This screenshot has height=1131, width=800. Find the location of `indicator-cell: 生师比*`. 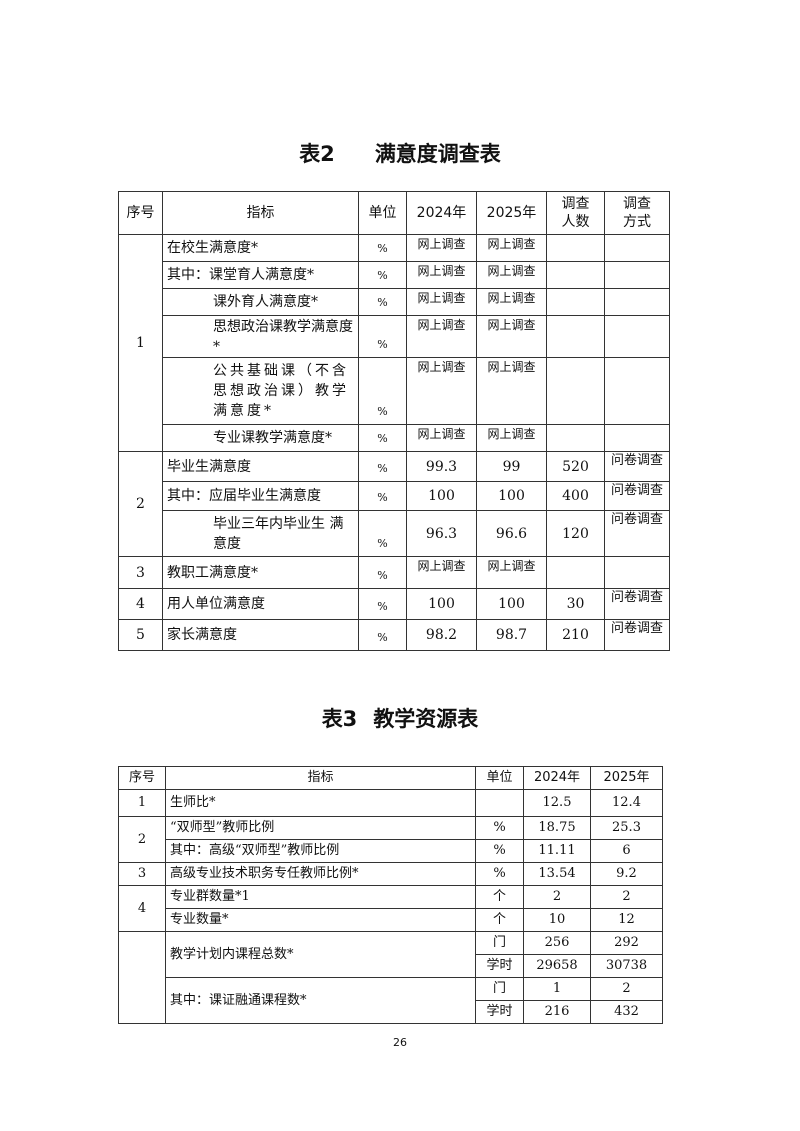

indicator-cell: 生师比* is located at coordinates (320, 803).